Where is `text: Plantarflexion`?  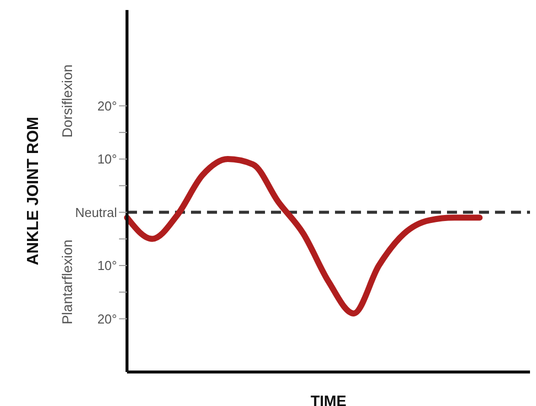 text: Plantarflexion is located at coordinates (67, 281).